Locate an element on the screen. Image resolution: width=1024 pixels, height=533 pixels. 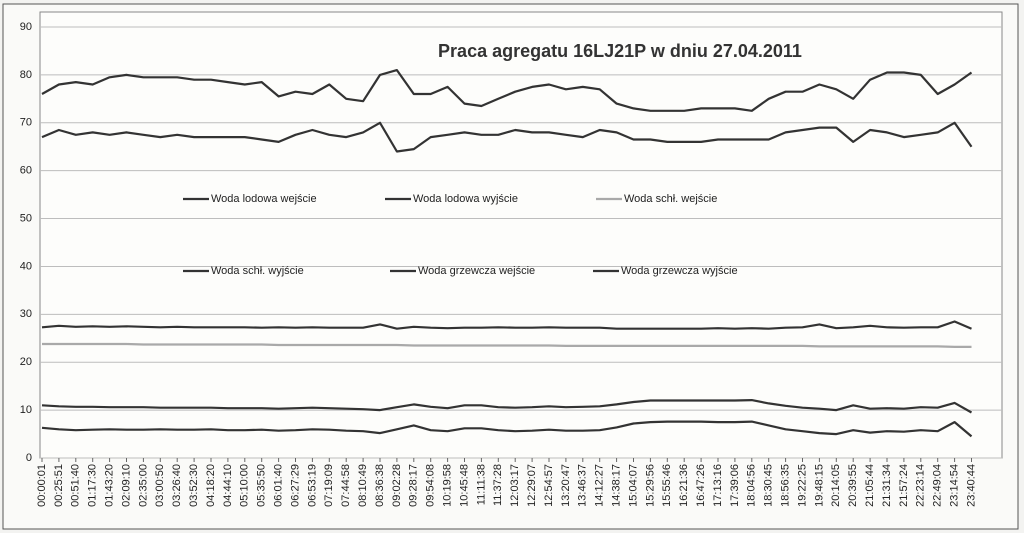
x-tick-label: 00:00:01 is located at coordinates (42, 485).